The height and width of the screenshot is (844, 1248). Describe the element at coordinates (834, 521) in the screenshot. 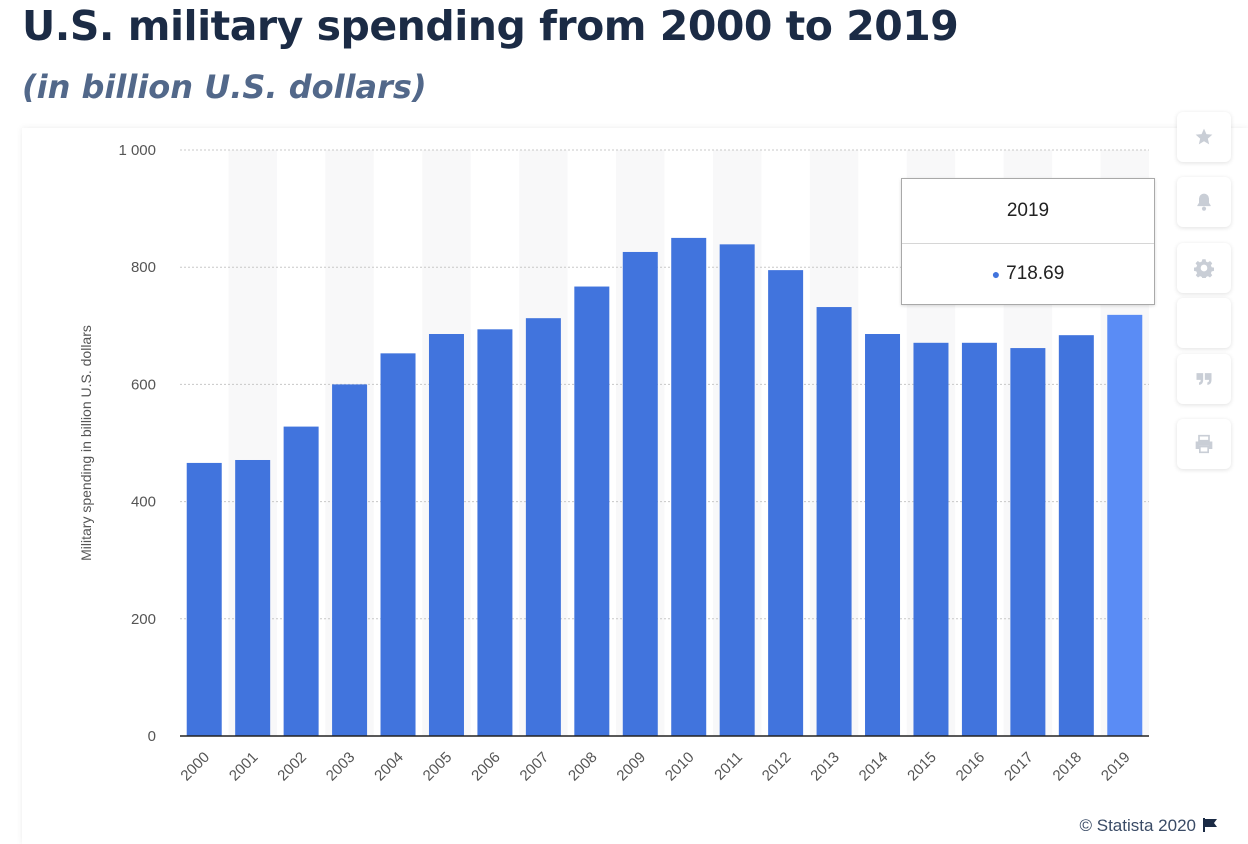

I see `bar-2013` at that location.